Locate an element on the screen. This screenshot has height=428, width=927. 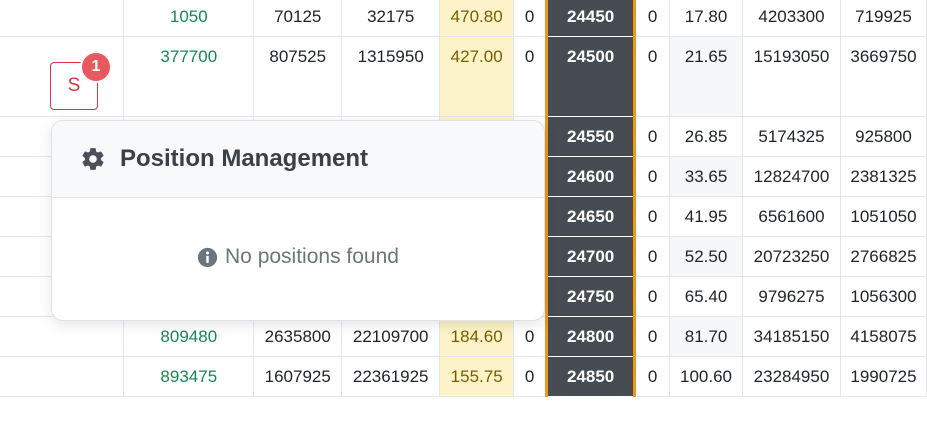
call-oi-cell: 1050 is located at coordinates (189, 18).